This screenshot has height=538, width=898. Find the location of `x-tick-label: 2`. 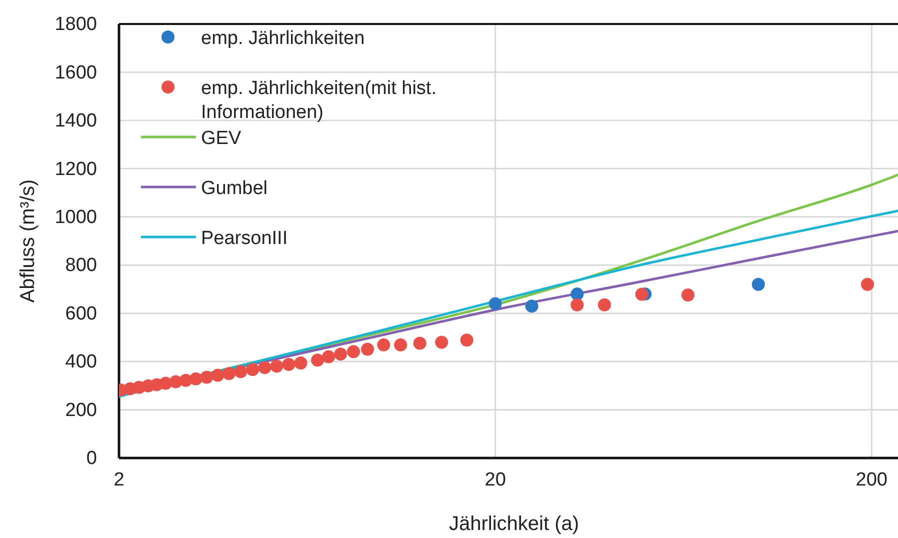

x-tick-label: 2 is located at coordinates (119, 479).